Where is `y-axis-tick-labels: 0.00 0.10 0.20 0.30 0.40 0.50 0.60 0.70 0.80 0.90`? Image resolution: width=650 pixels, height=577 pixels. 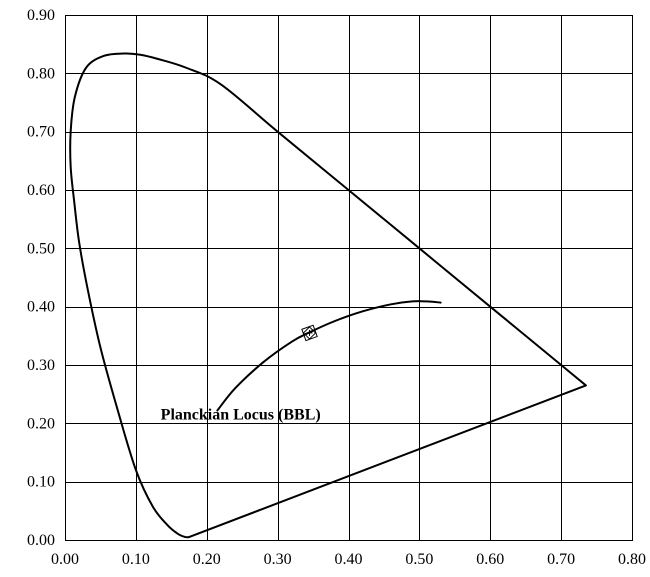 y-axis-tick-labels: 0.00 0.10 0.20 0.30 0.40 0.50 0.60 0.70 0.80 0.90 is located at coordinates (41, 278).